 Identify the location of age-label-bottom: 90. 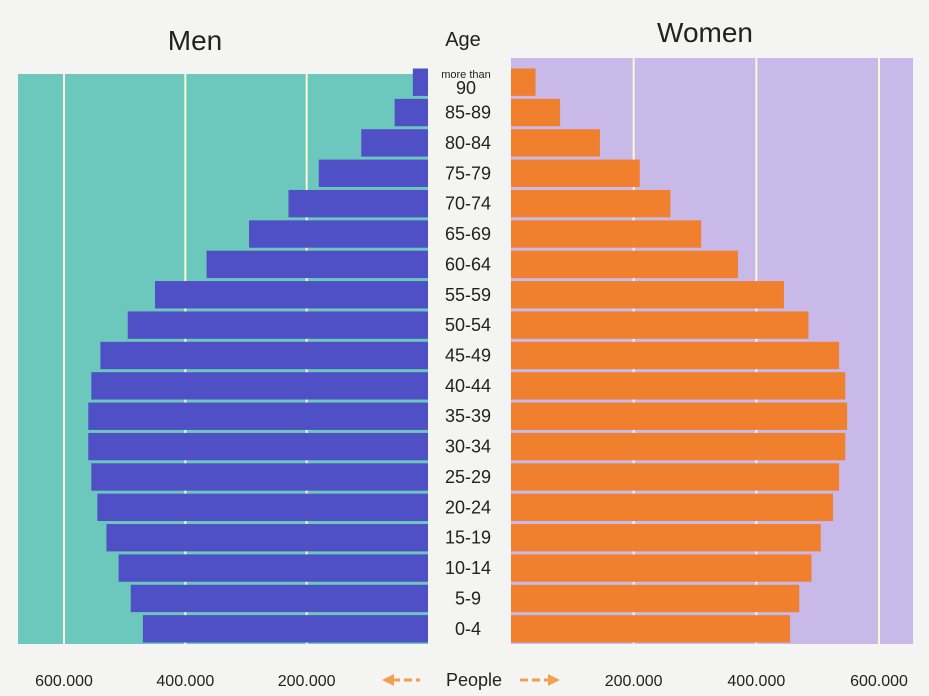
(466, 88).